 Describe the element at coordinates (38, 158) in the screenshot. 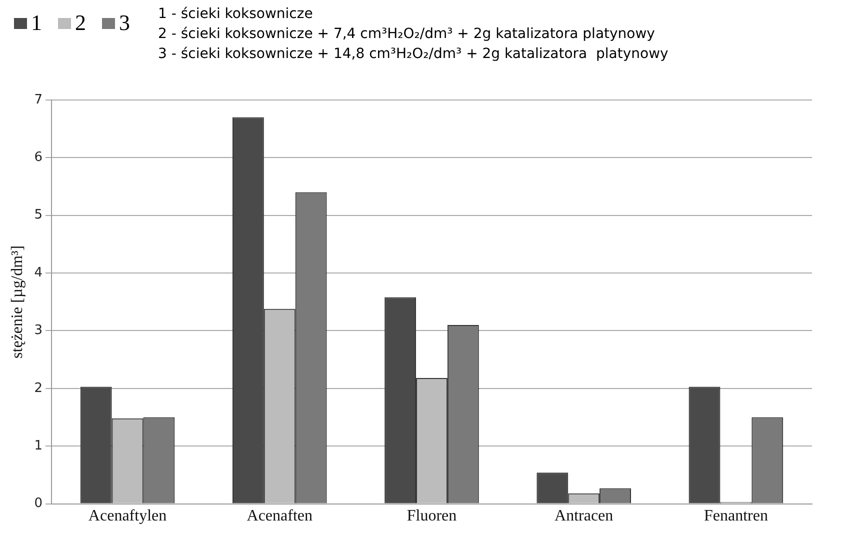

I see `y-tick-label: 6` at that location.